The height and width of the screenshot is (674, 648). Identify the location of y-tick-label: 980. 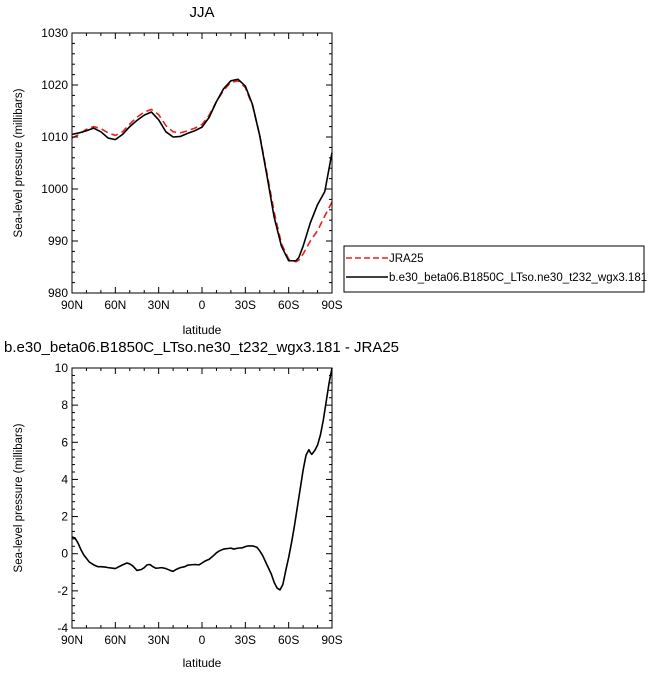
(58, 293).